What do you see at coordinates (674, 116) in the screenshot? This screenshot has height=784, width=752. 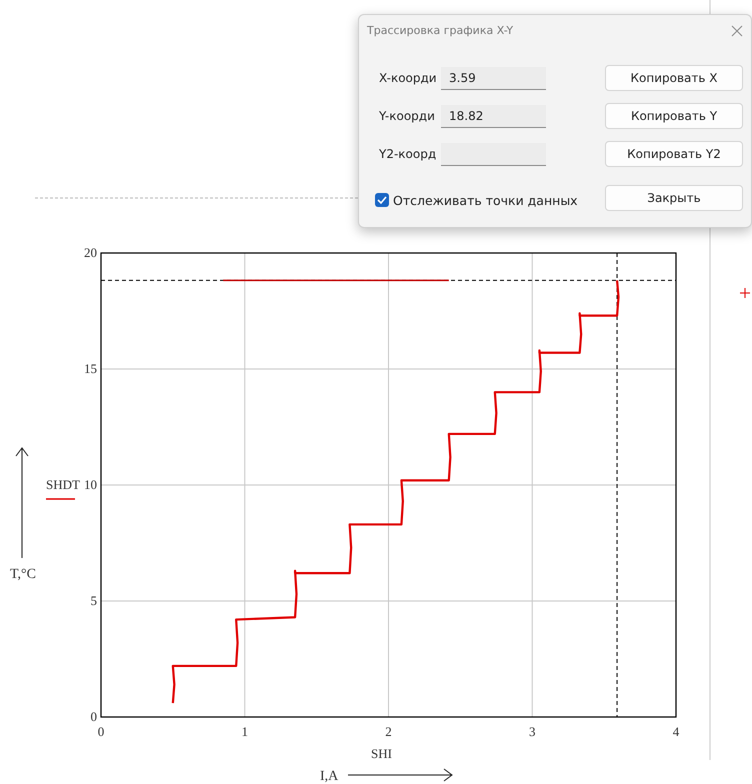 I see `text: Копировать Y` at bounding box center [674, 116].